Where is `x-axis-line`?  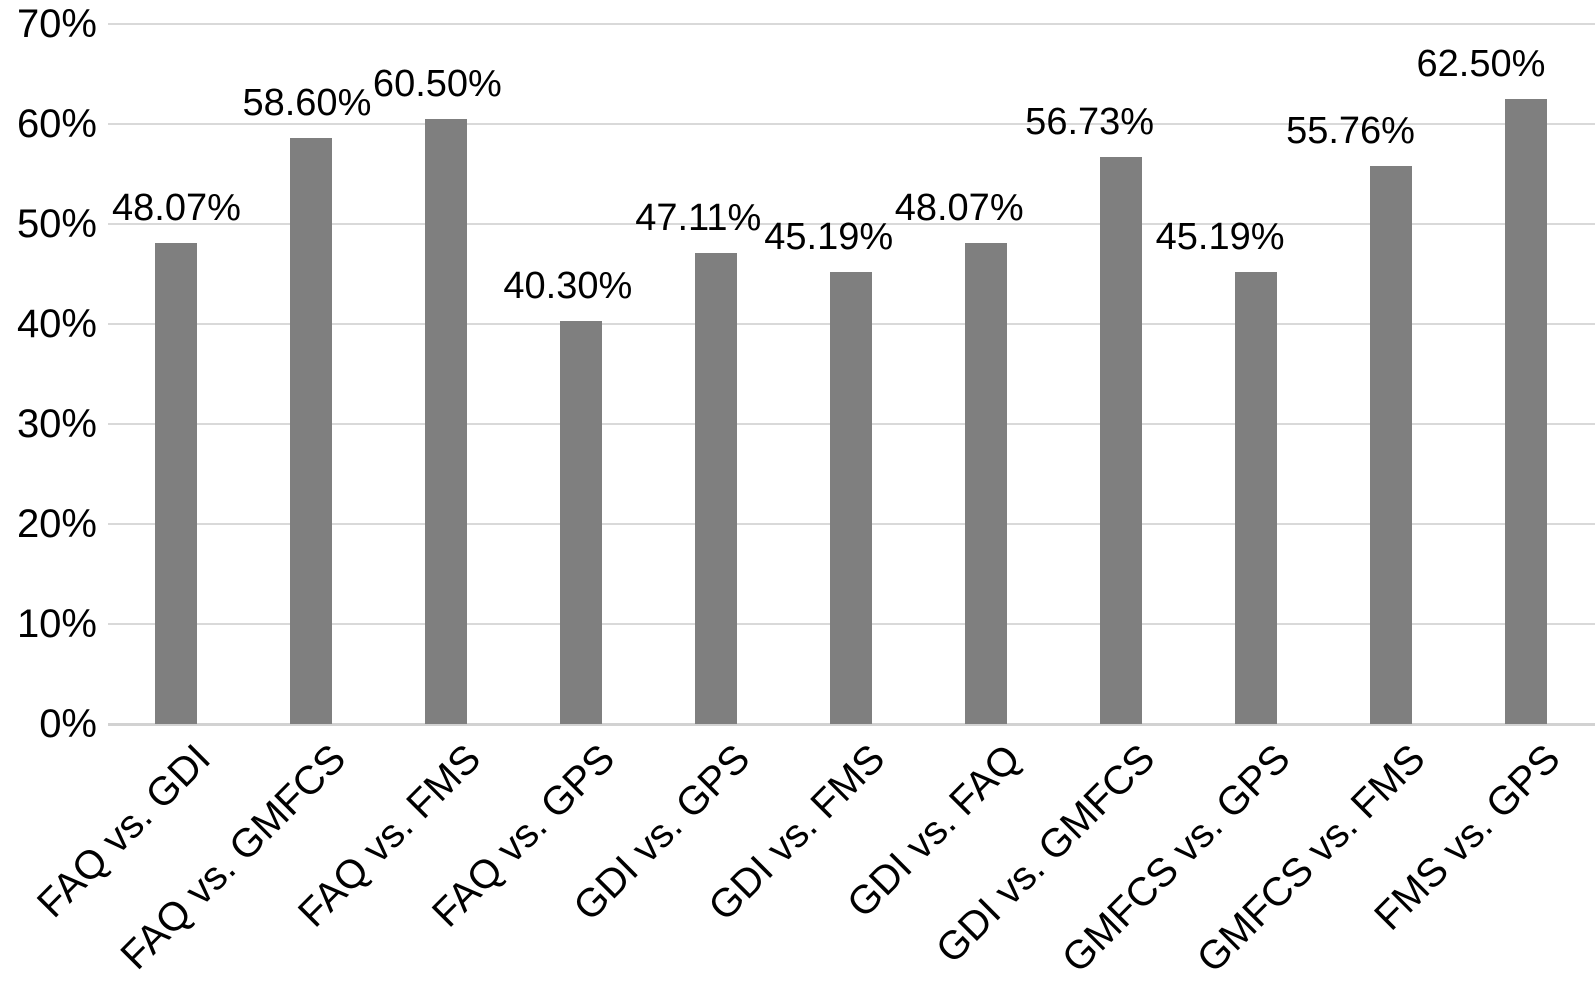 x-axis-line is located at coordinates (851, 724).